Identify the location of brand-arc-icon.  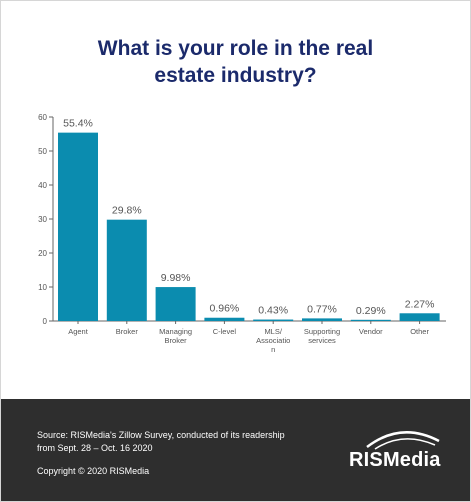
(403, 440).